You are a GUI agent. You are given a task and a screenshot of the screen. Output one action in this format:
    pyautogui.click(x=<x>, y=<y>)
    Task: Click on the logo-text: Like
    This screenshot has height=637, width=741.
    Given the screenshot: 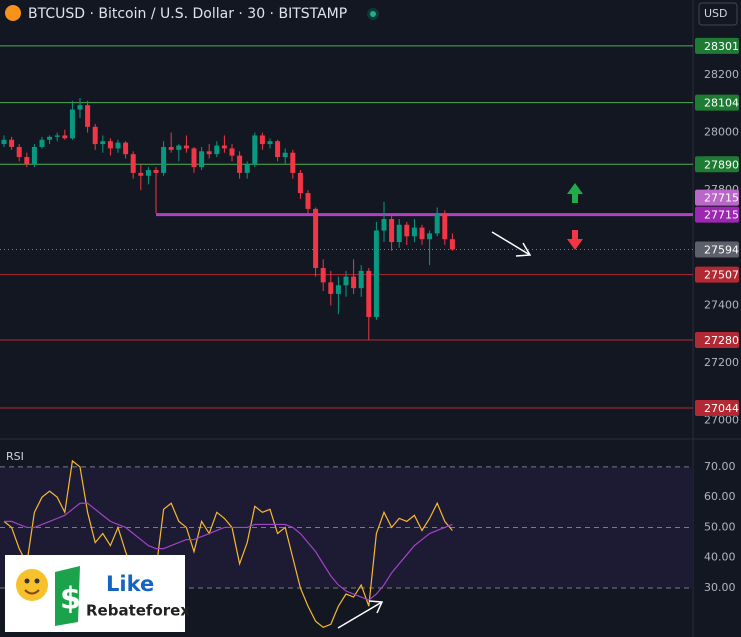 What is the action you would take?
    pyautogui.click(x=130, y=584)
    